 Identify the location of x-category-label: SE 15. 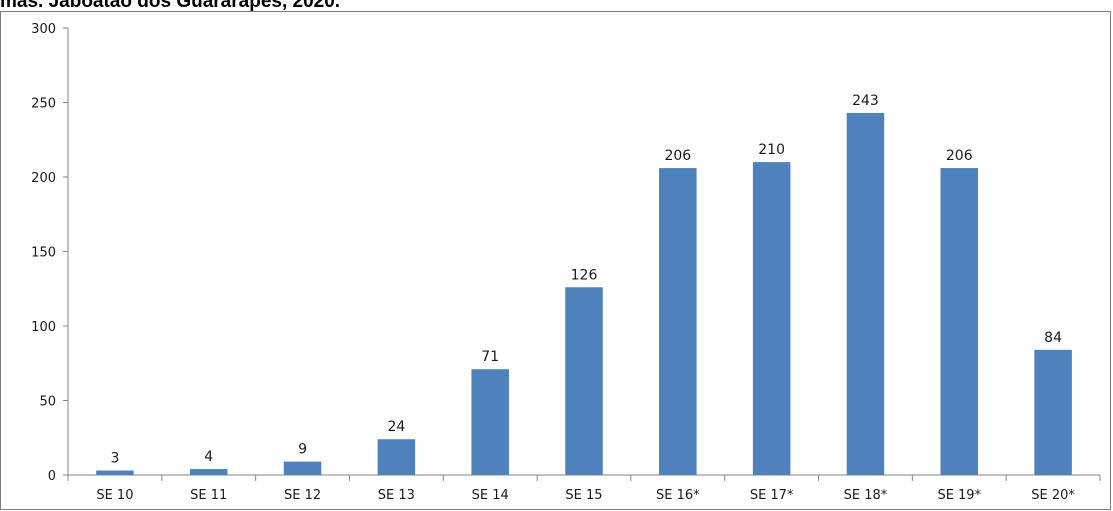
(583, 495).